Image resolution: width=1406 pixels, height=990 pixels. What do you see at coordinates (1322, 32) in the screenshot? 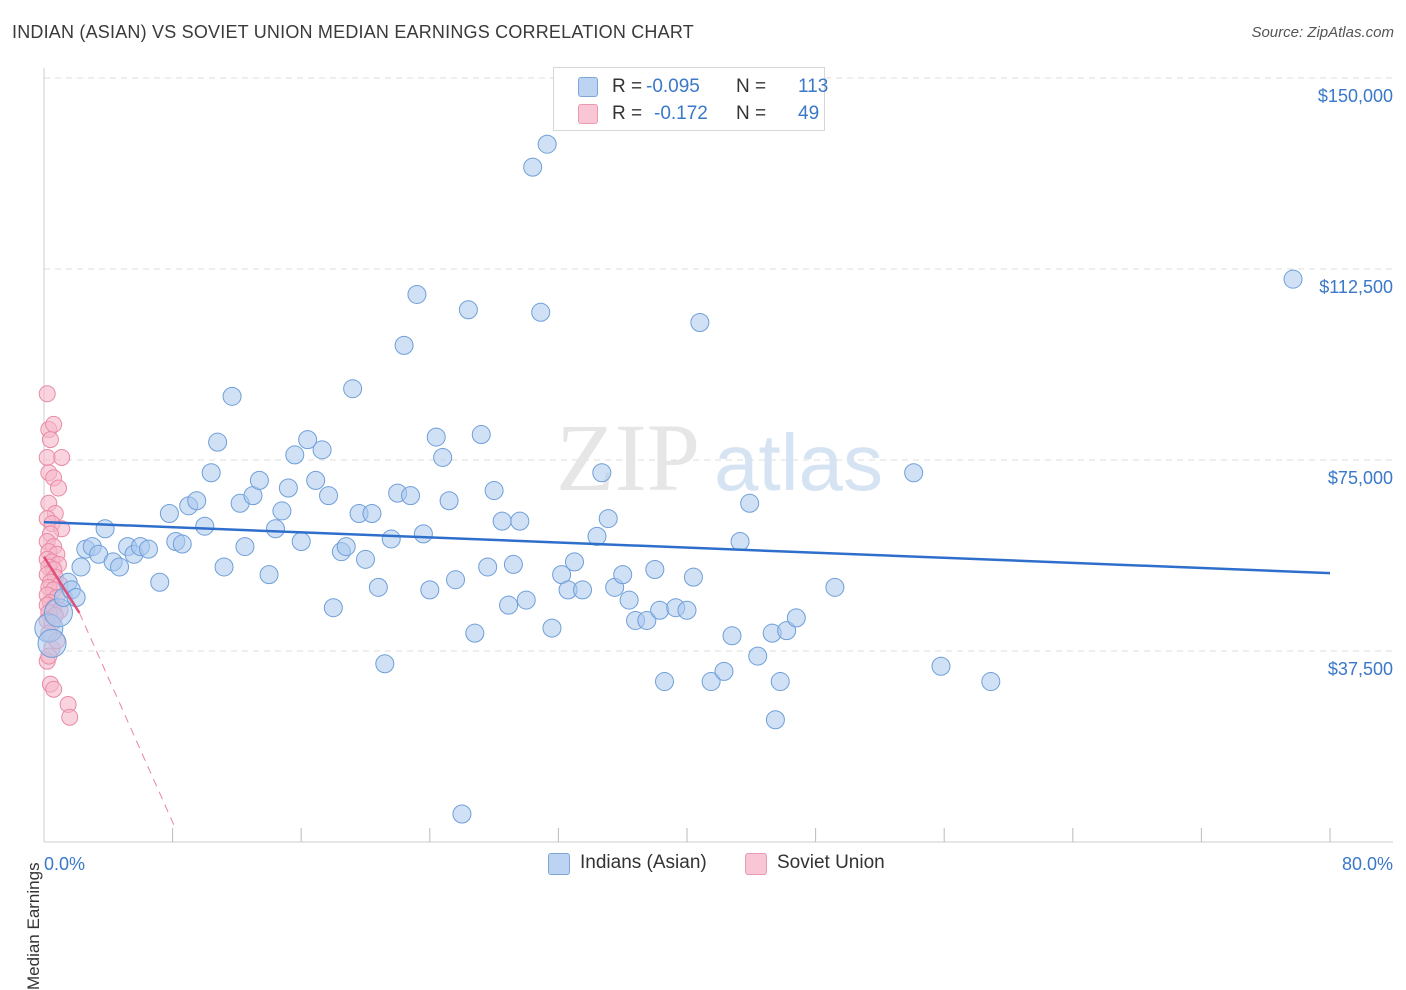
I see `source-label: Source: ZipAtlas.com` at bounding box center [1322, 32].